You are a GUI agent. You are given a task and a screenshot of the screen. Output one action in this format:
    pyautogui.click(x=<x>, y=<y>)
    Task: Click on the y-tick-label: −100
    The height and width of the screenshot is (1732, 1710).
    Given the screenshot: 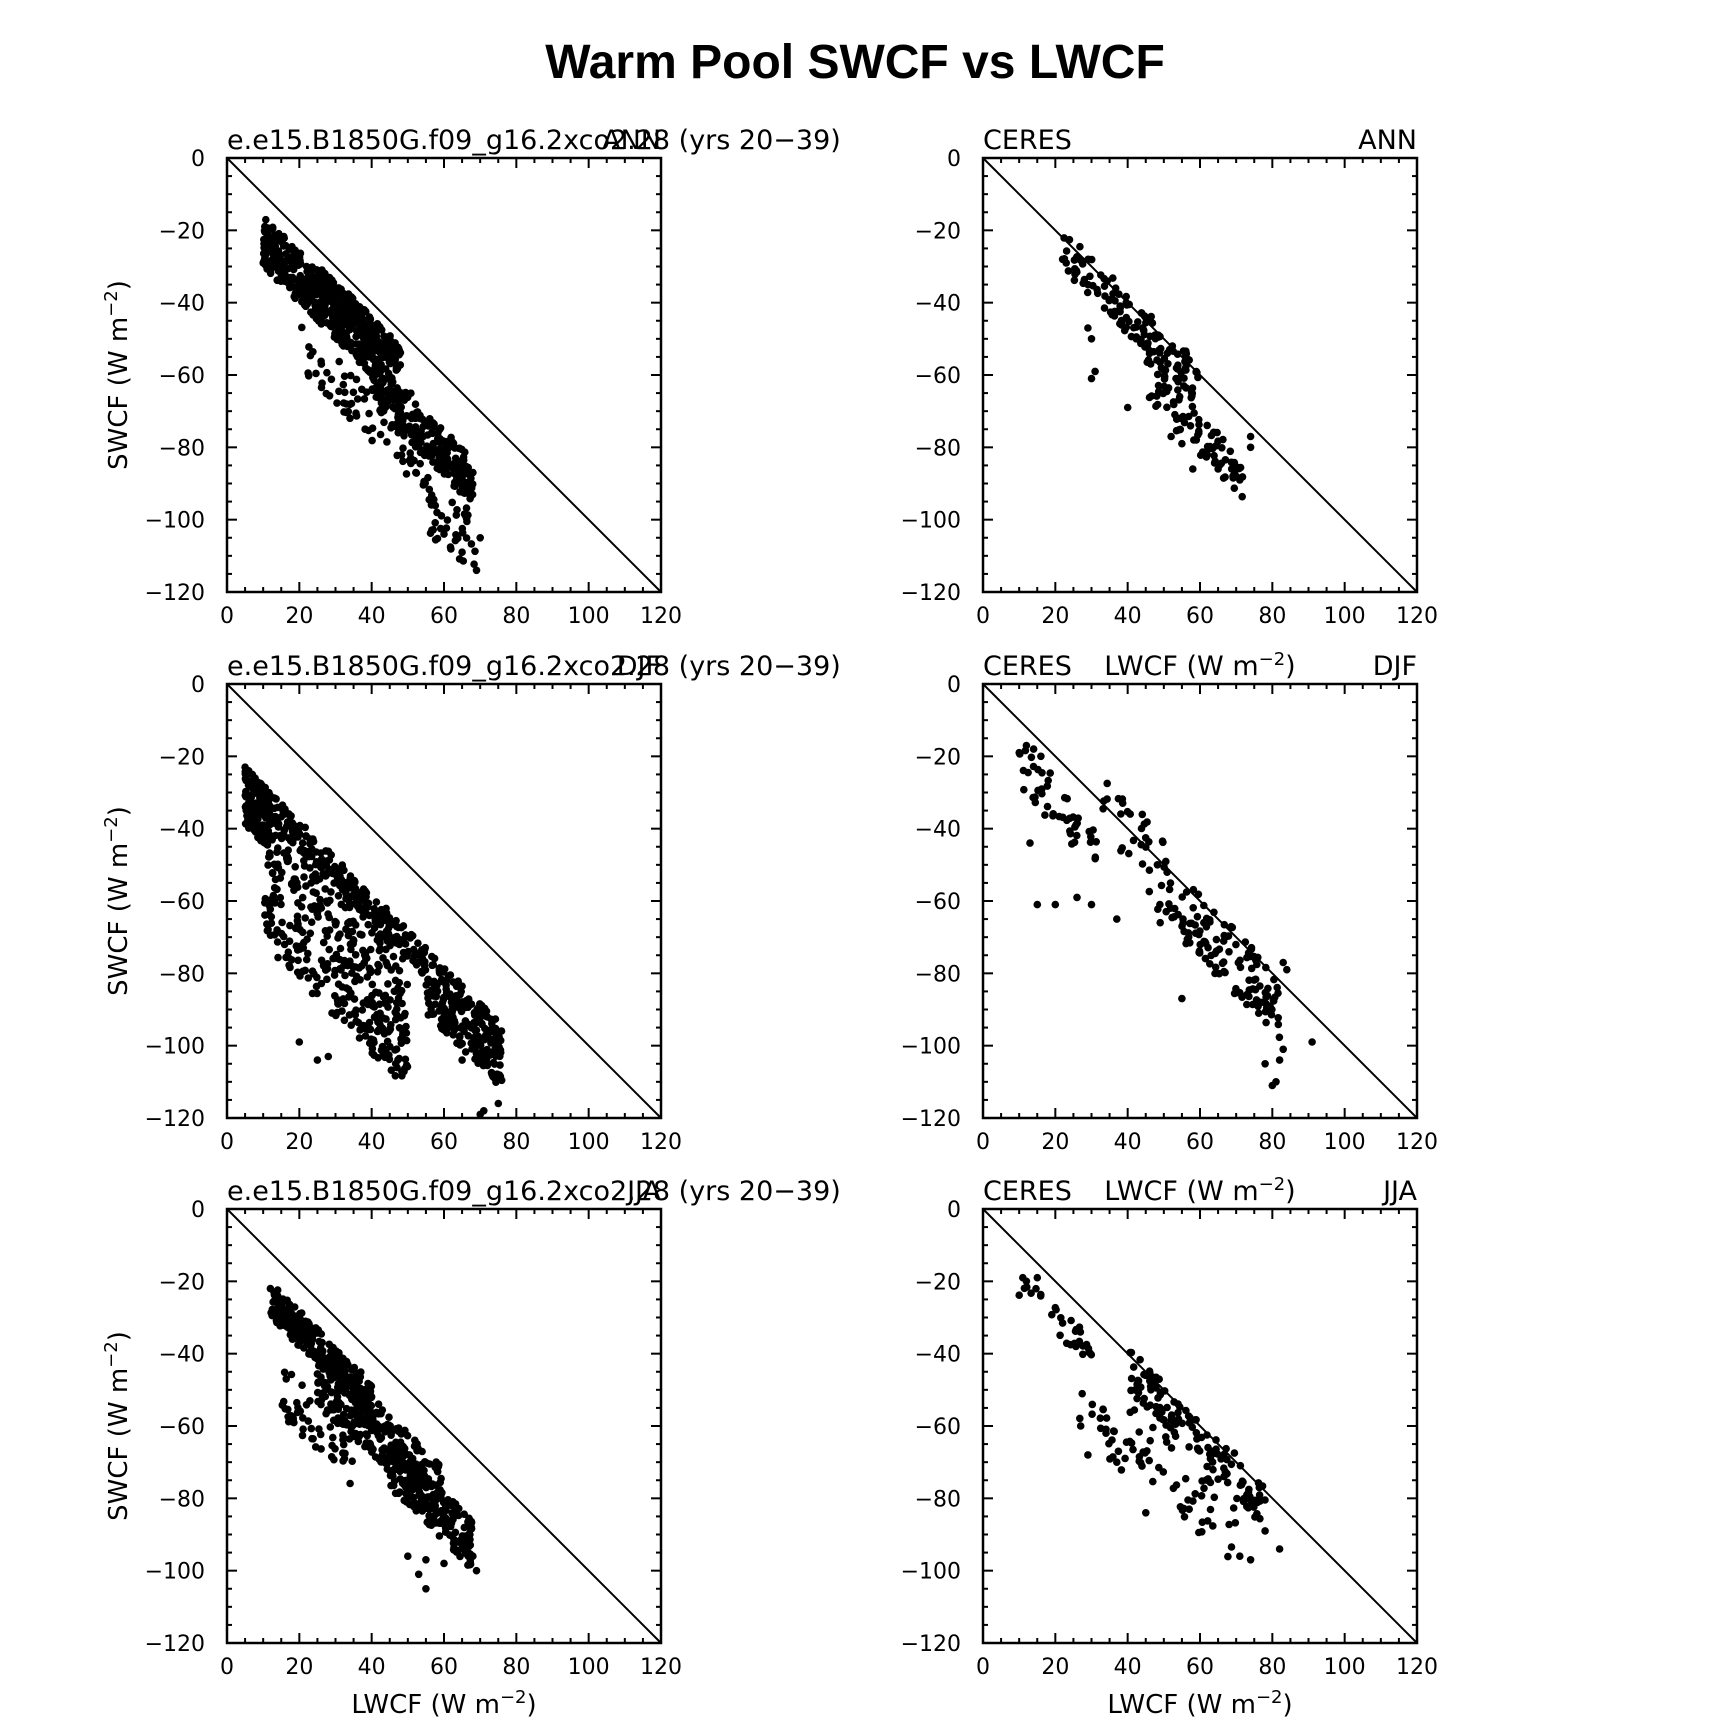 What is the action you would take?
    pyautogui.click(x=175, y=1572)
    